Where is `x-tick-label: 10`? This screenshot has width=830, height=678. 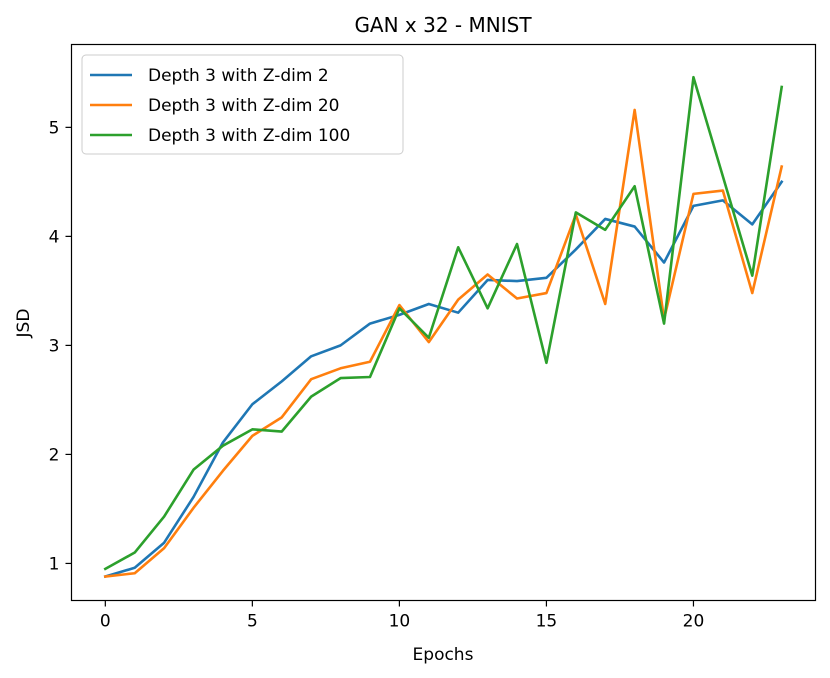
x-tick-label: 10 is located at coordinates (400, 622).